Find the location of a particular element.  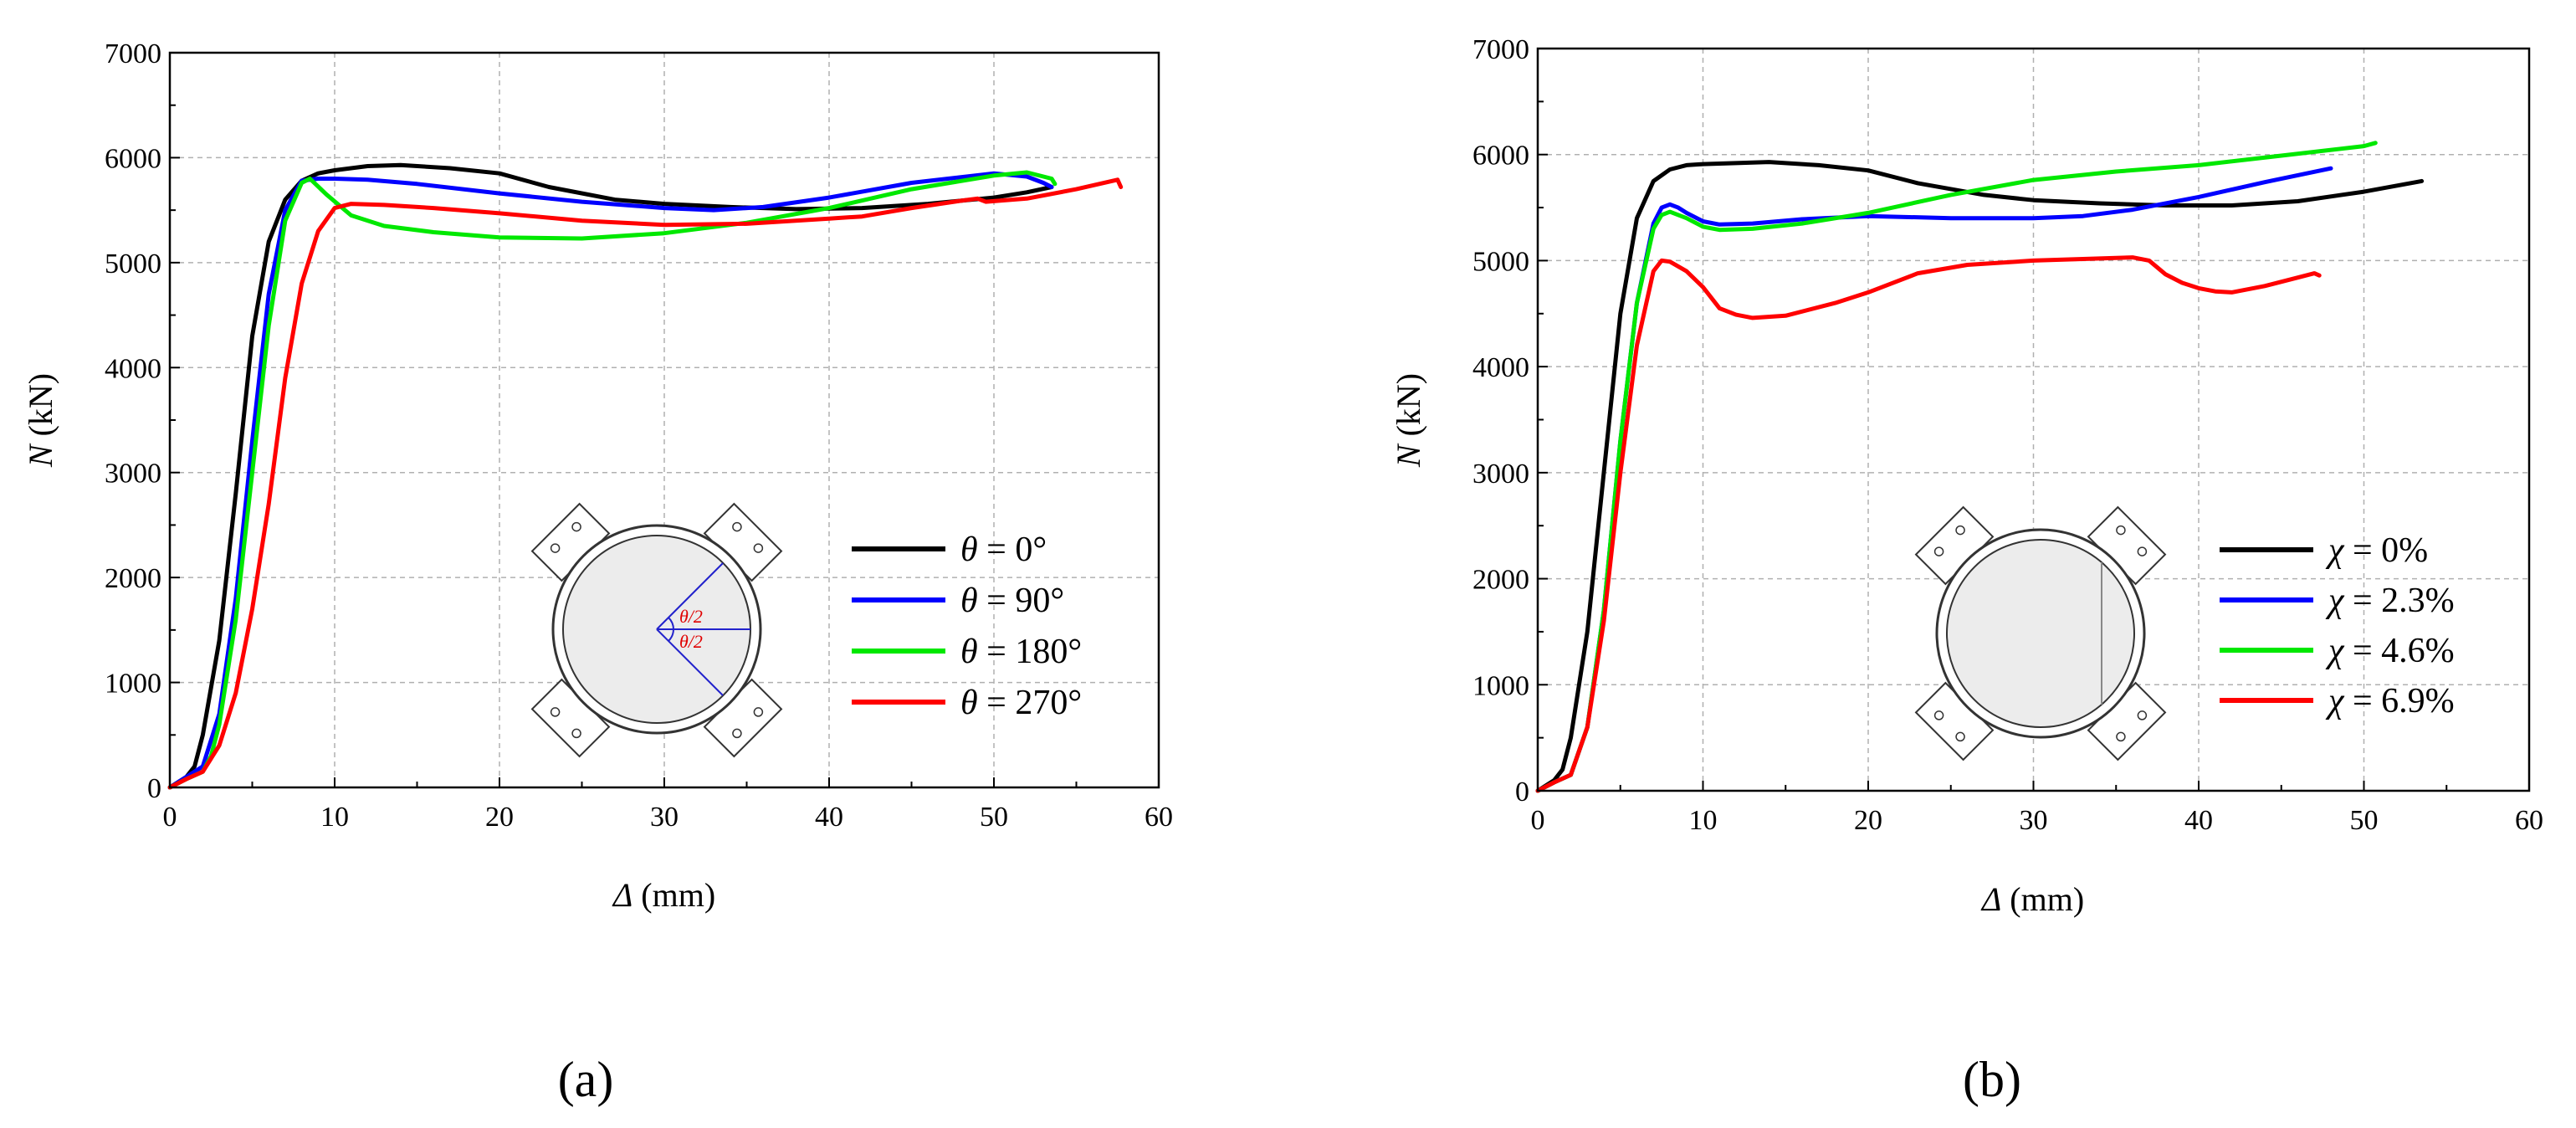

legend-label: θ = 0° is located at coordinates (1004, 550).